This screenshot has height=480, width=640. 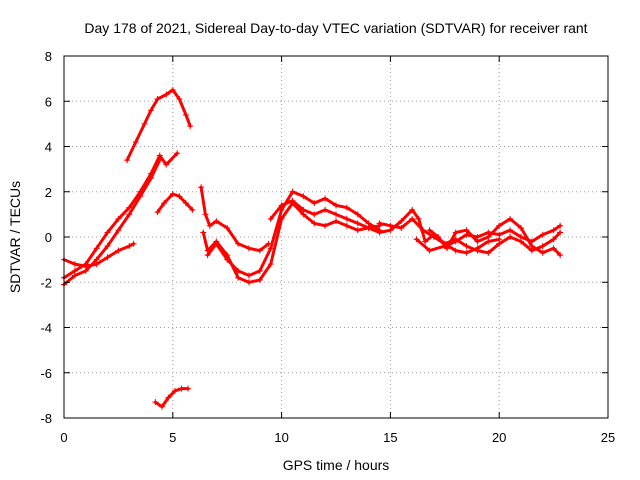 What do you see at coordinates (608, 437) in the screenshot?
I see `x-tick-label: 25` at bounding box center [608, 437].